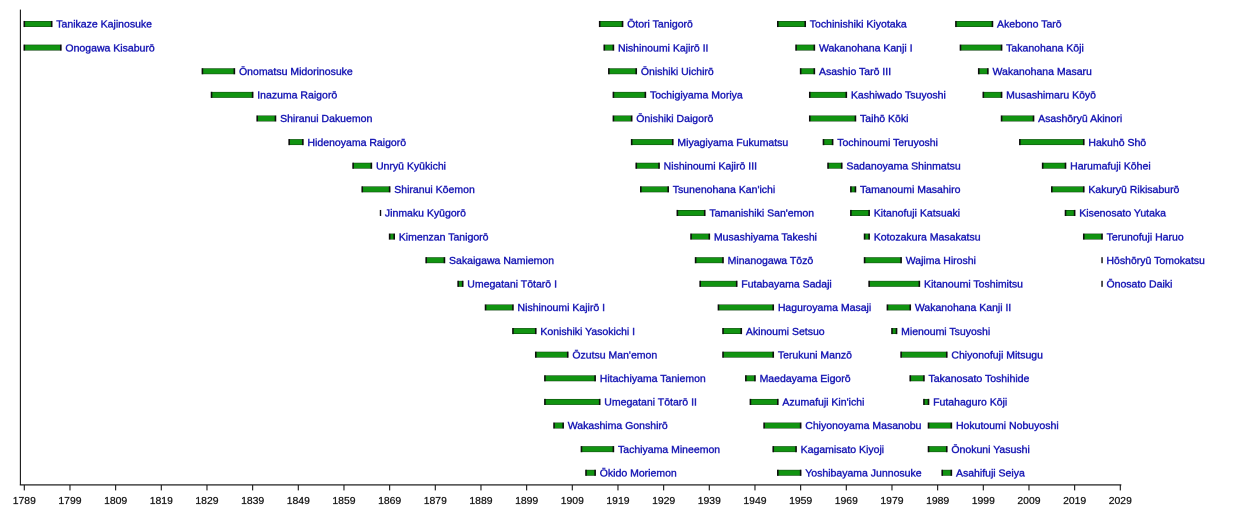 Image resolution: width=1250 pixels, height=515 pixels. I want to click on svg-text: Kisenosato Yutaka, so click(1122, 214).